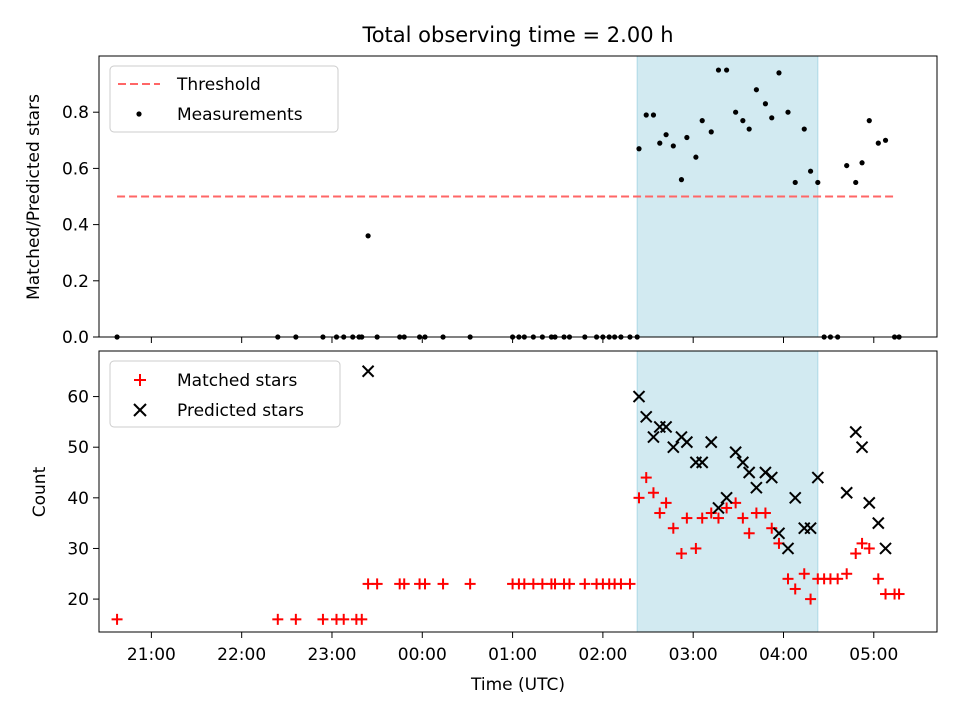  What do you see at coordinates (783, 655) in the screenshot?
I see `x-tick-label: 04:00` at bounding box center [783, 655].